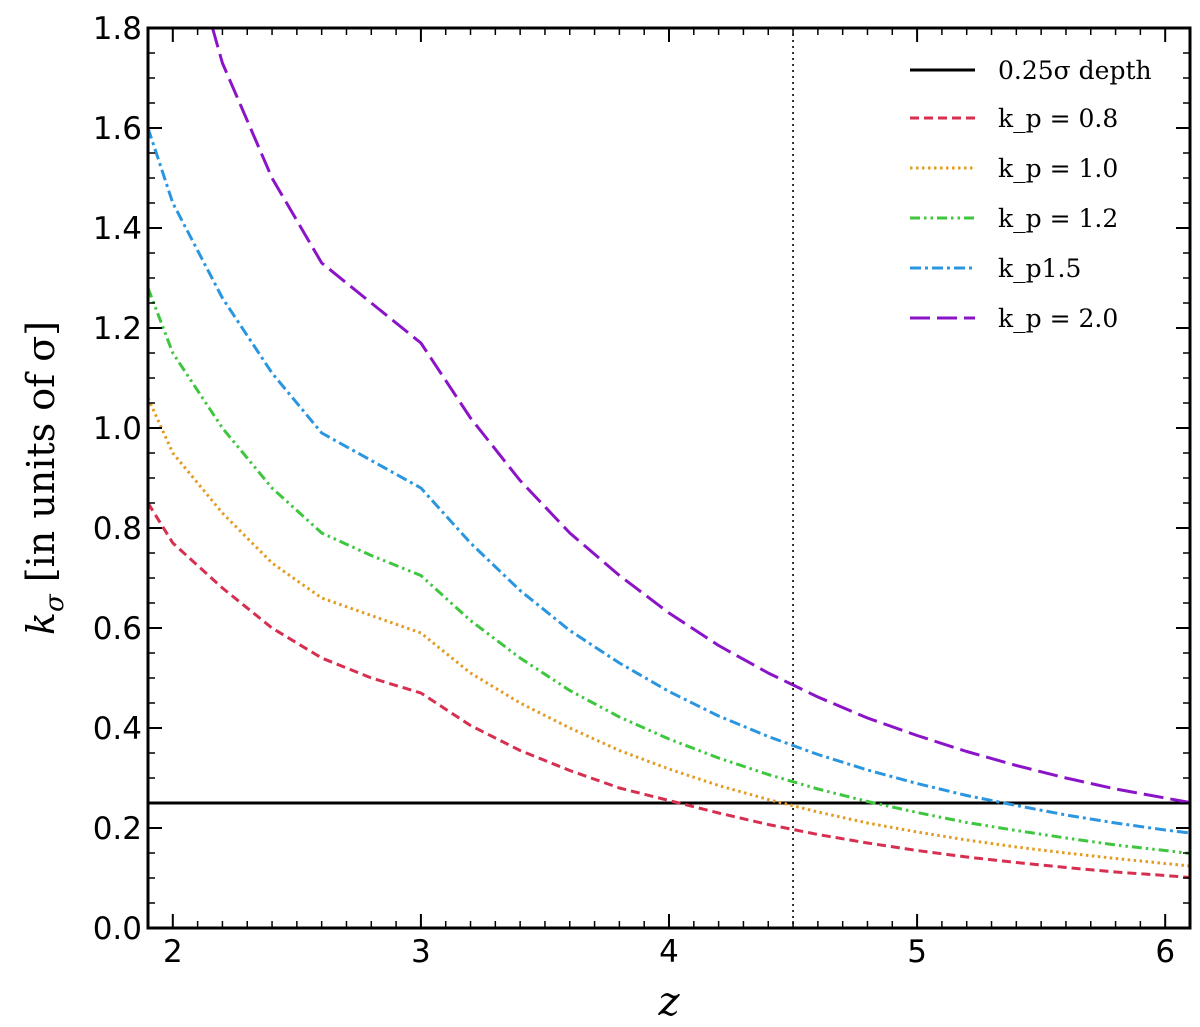  Describe the element at coordinates (117, 129) in the screenshot. I see `y-tick-label: 1.6` at that location.